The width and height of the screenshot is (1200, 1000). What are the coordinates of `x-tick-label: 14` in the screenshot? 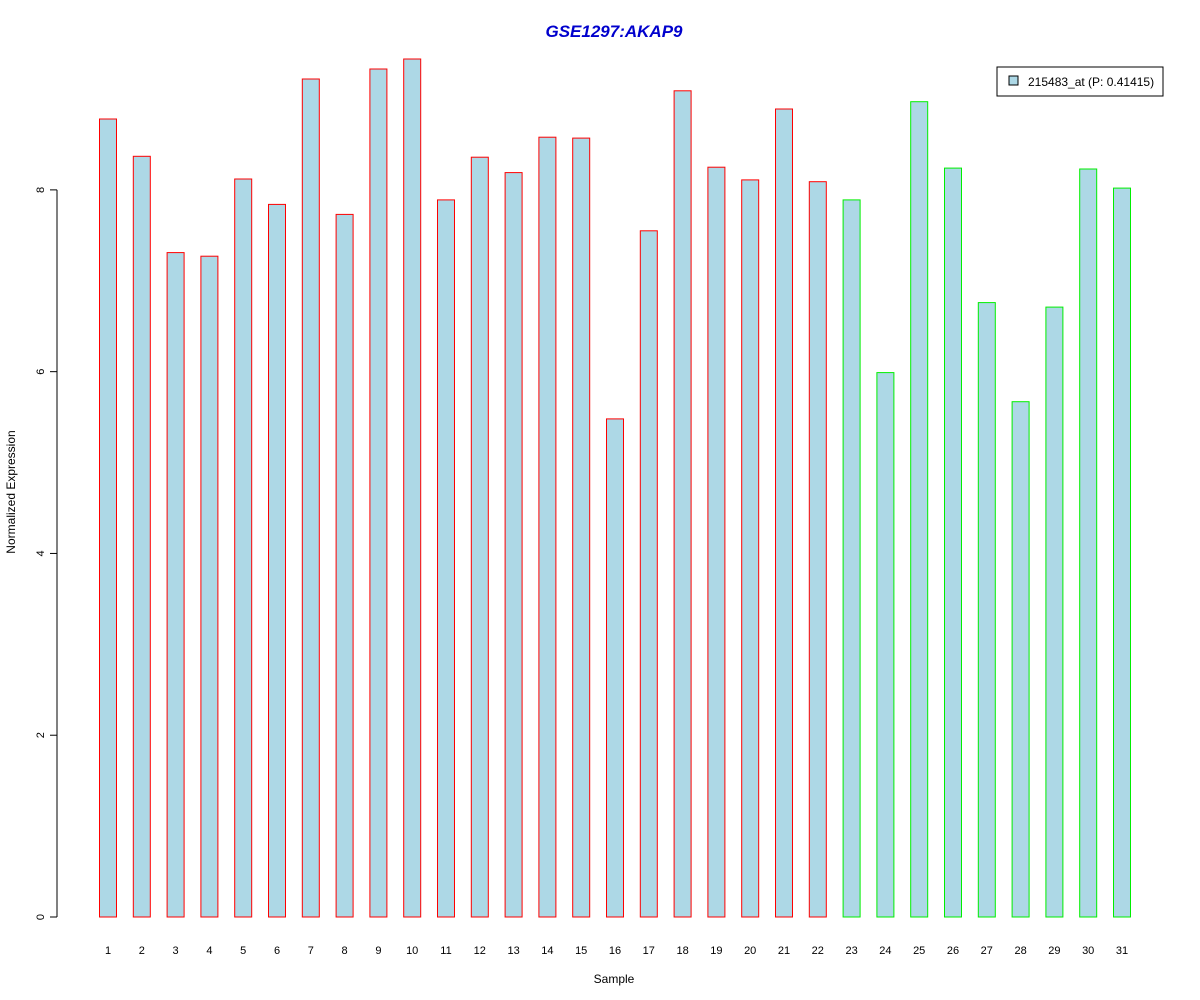 It's located at (547, 951).